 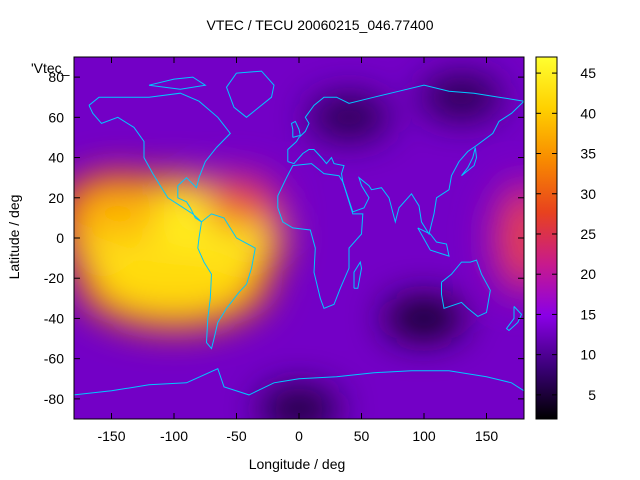 What do you see at coordinates (588, 314) in the screenshot?
I see `colorbar-tick-label: 15` at bounding box center [588, 314].